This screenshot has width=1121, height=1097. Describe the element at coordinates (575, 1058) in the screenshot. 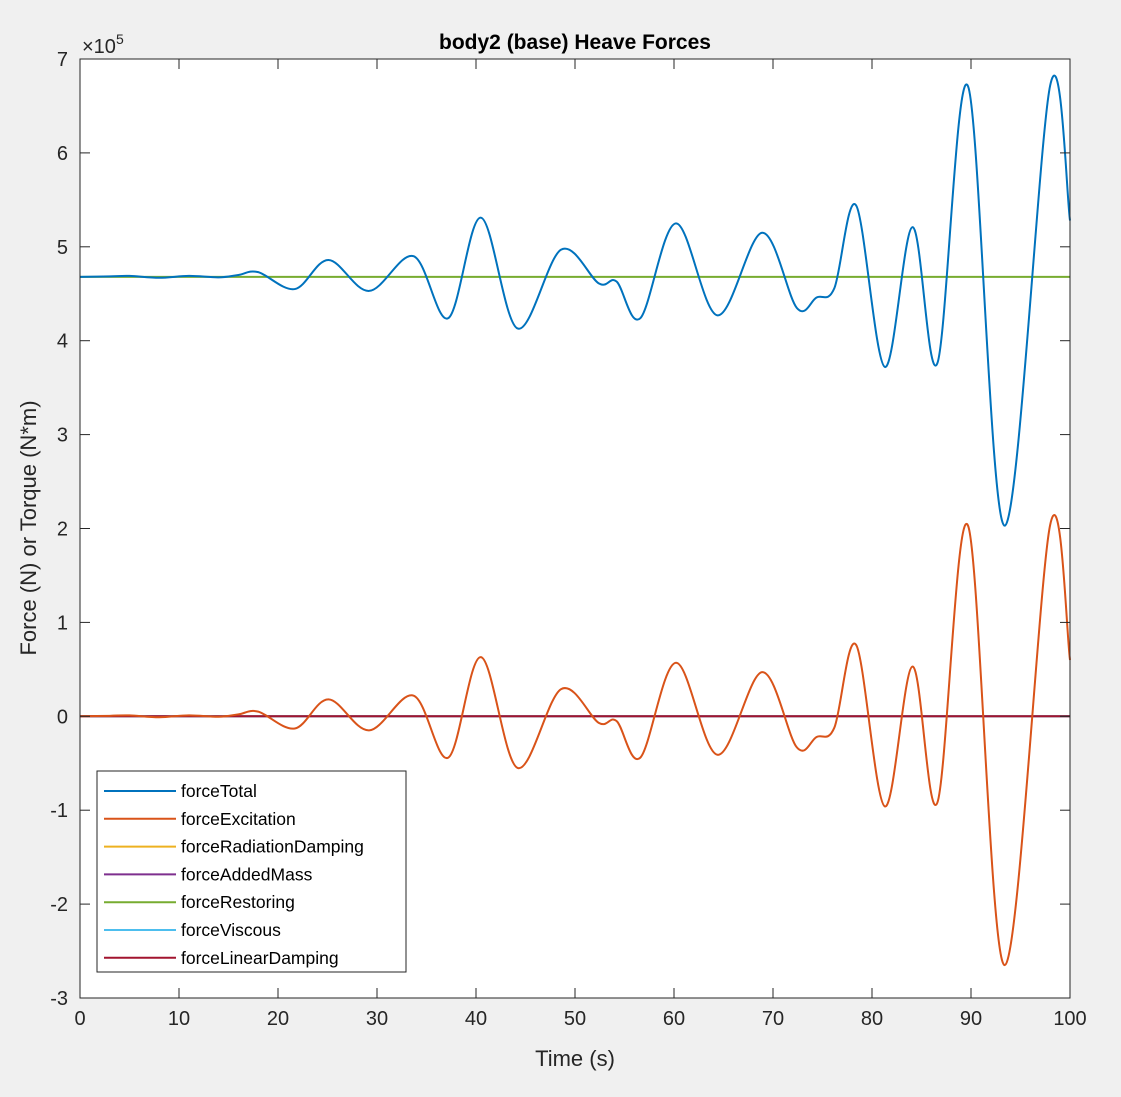

I see `x-axis-label: Time (s)` at that location.